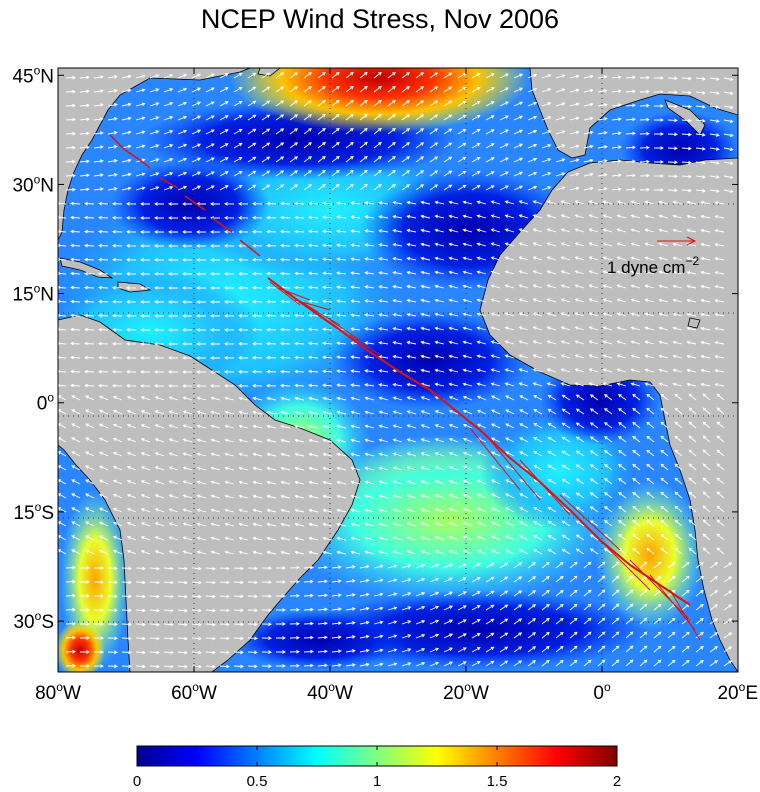 The width and height of the screenshot is (760, 792). I want to click on lon-tick-label: 0o, so click(602, 692).